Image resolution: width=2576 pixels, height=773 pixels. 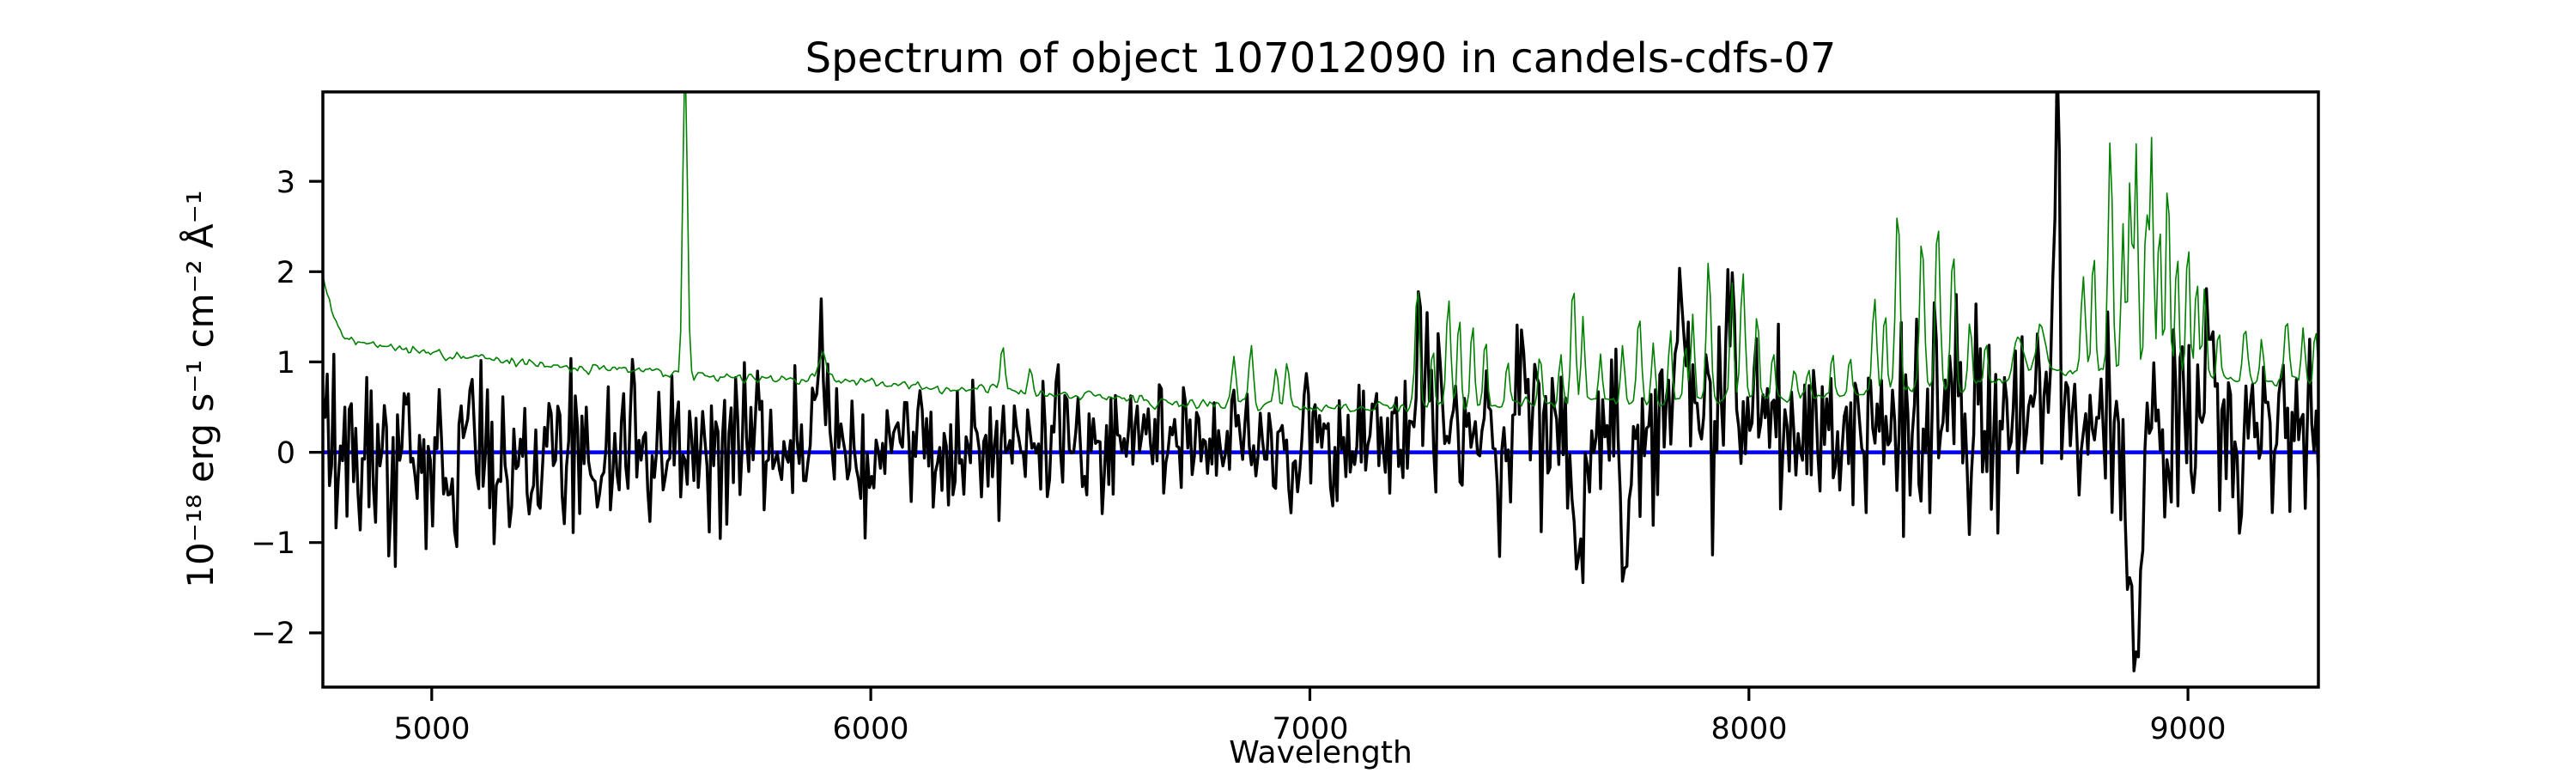 What do you see at coordinates (285, 273) in the screenshot?
I see `y-tick-label-2: 2` at bounding box center [285, 273].